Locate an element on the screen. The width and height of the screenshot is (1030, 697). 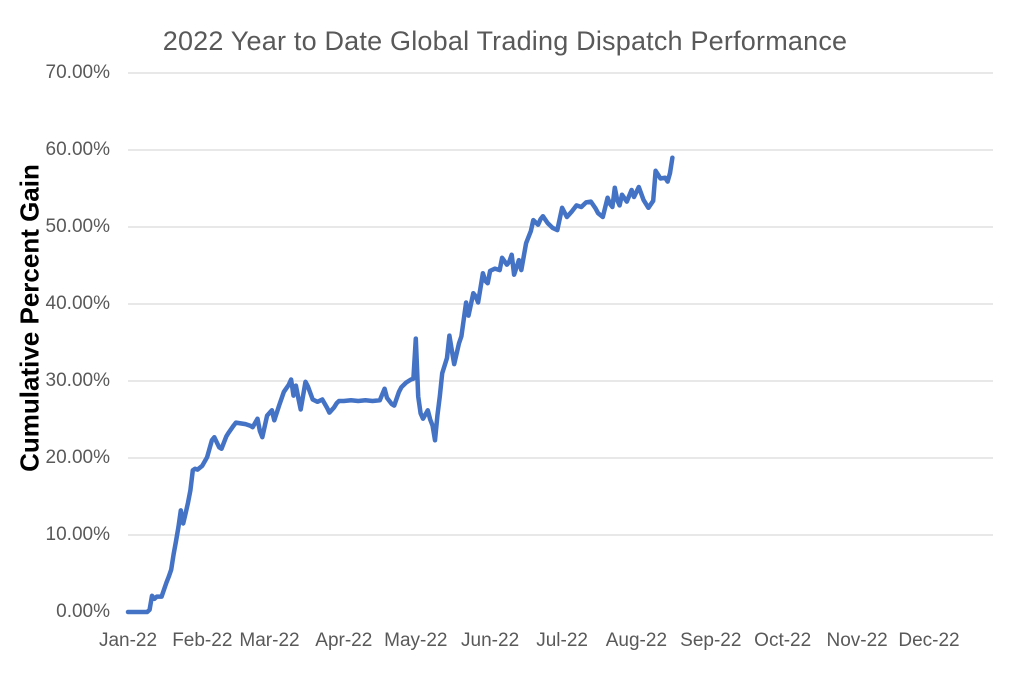
y-tick-label: 10.00% is located at coordinates (77, 534).